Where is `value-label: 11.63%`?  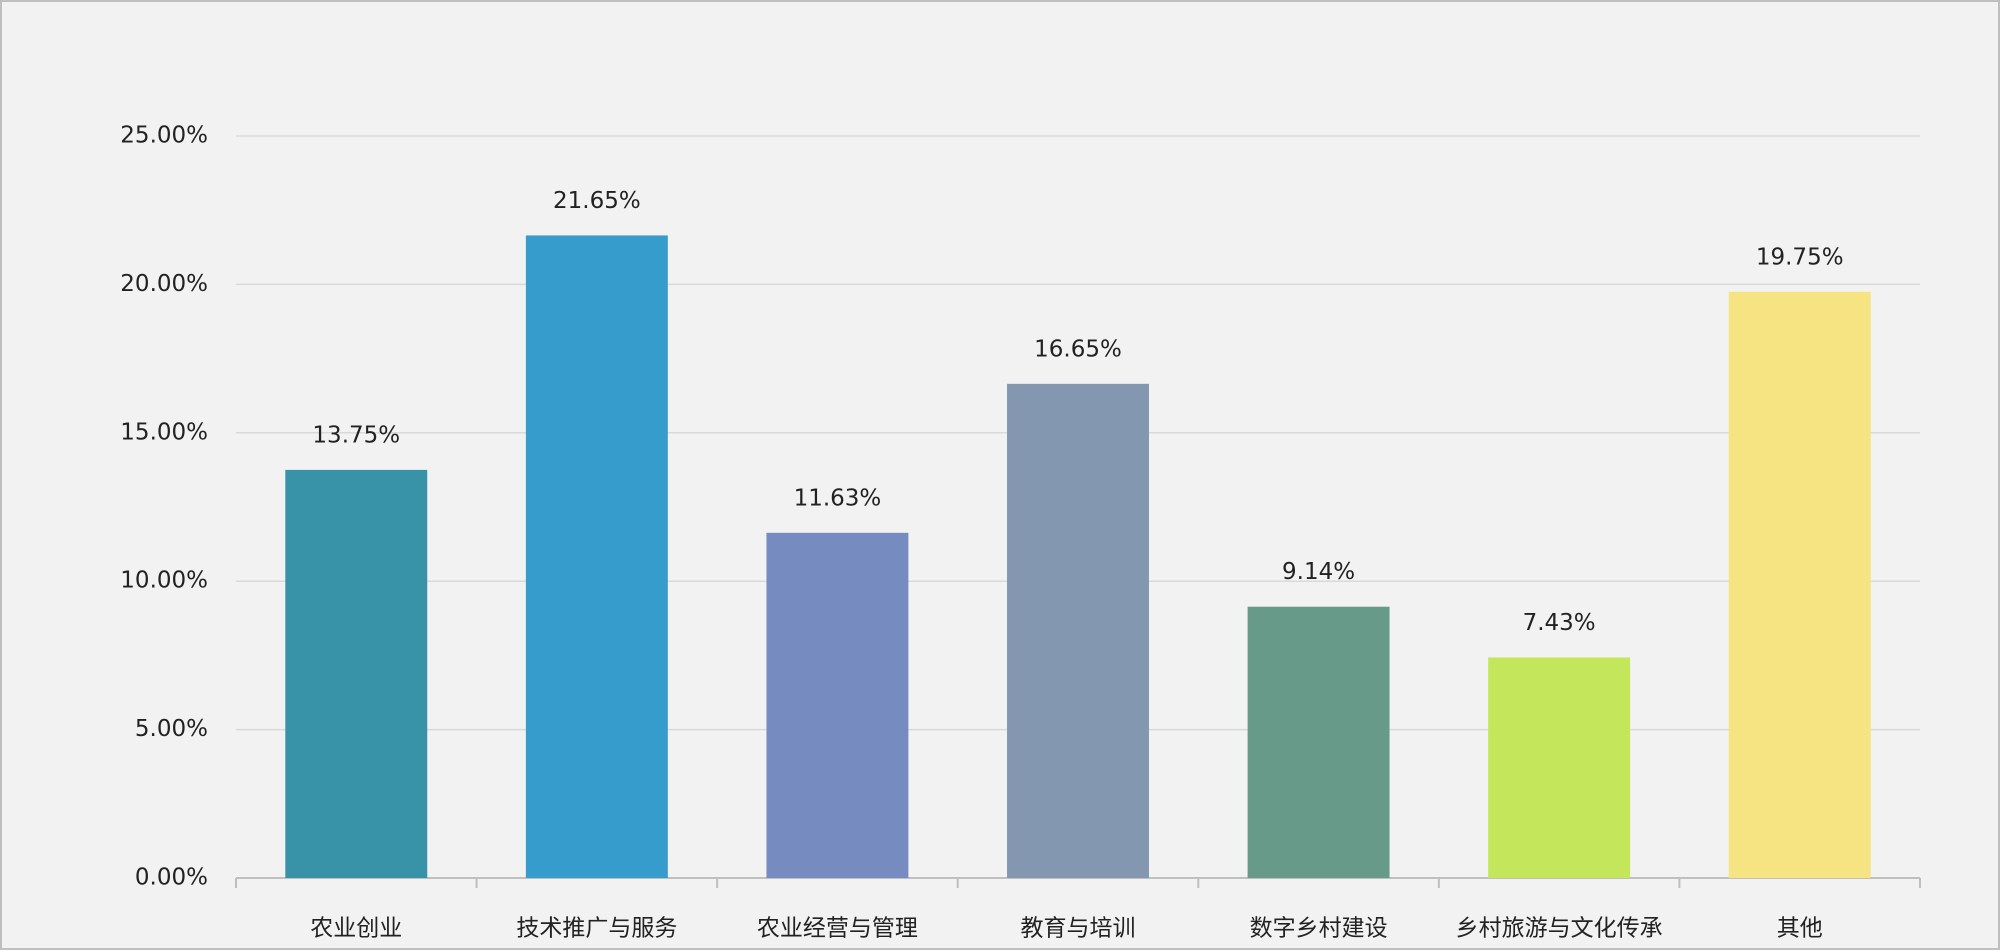
value-label: 11.63% is located at coordinates (838, 498).